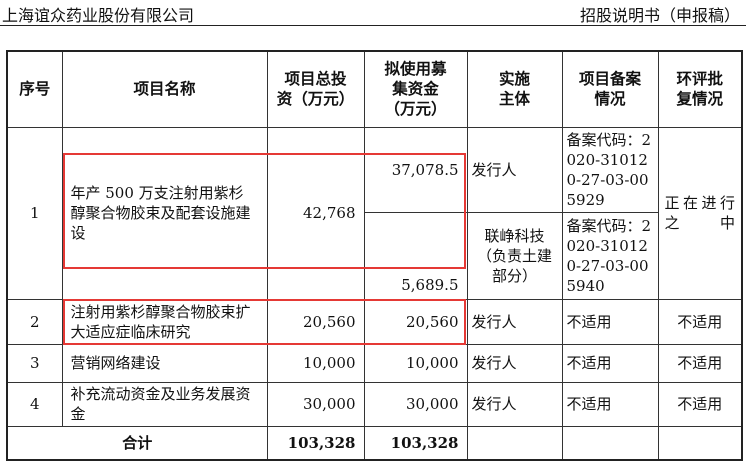  Describe the element at coordinates (34, 321) in the screenshot. I see `row2-no: 2` at that location.